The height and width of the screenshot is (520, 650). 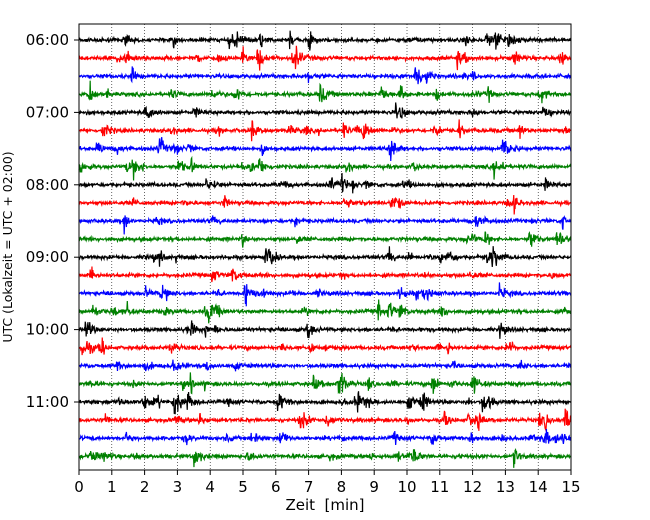 What do you see at coordinates (538, 487) in the screenshot?
I see `x-tick-label: 14` at bounding box center [538, 487].